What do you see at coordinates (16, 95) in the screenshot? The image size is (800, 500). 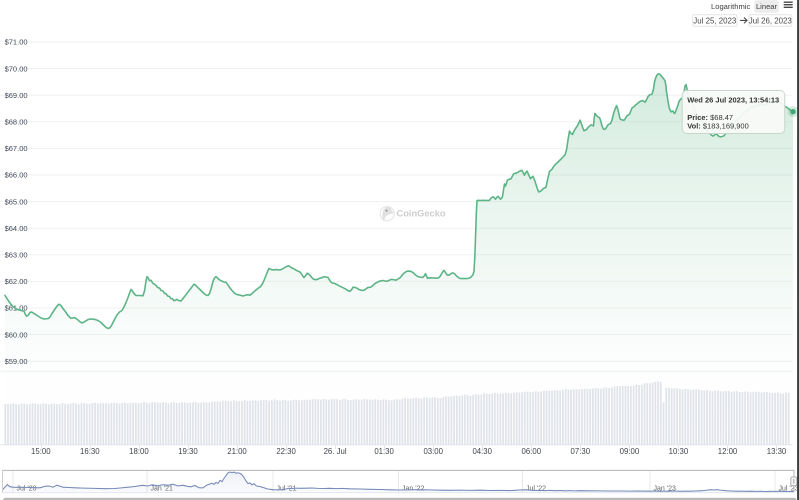 I see `svg-text: $69.00` at bounding box center [16, 95].